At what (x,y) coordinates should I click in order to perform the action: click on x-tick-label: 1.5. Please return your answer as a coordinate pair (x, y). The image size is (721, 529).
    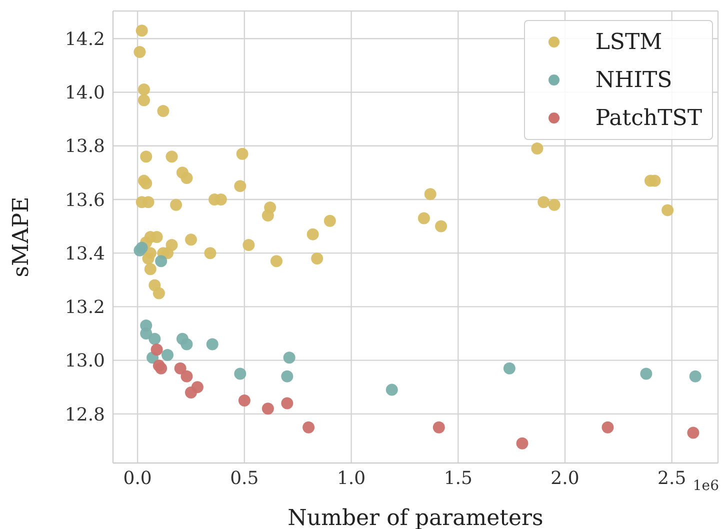
    Looking at the image, I should click on (458, 478).